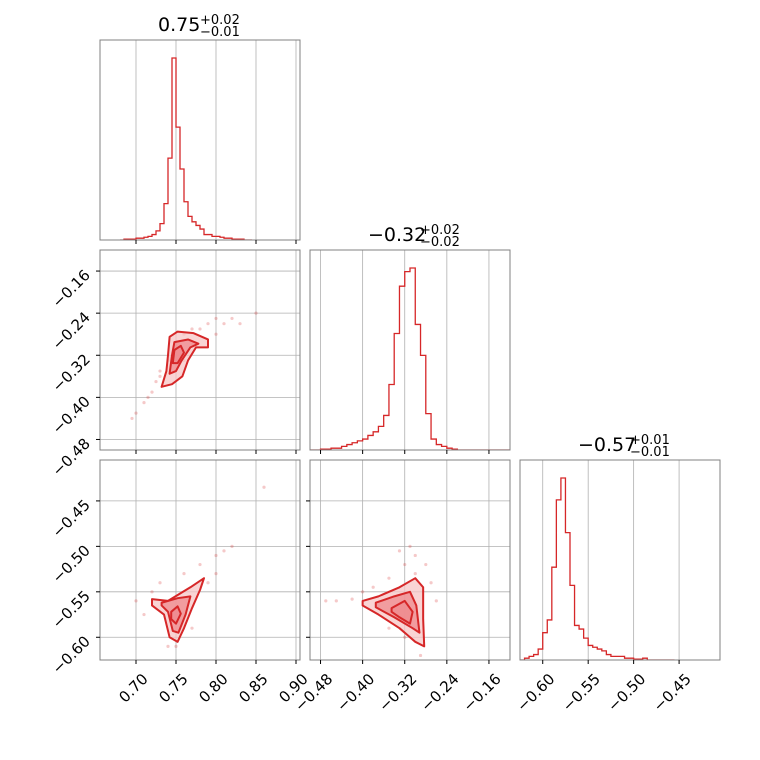 The width and height of the screenshot is (760, 760). Describe the element at coordinates (71, 414) in the screenshot. I see `y-tick-label: −0.40` at that location.